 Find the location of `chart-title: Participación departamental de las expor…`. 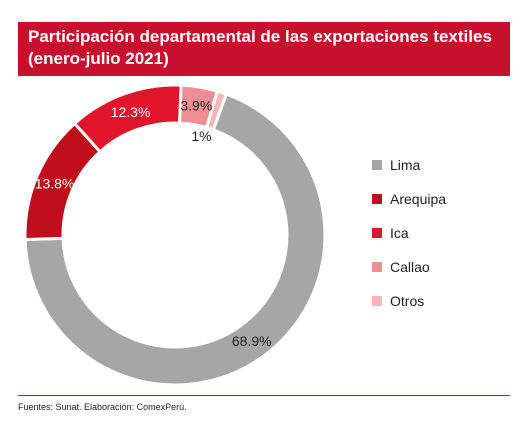

chart-title: Participación departamental de las expor… is located at coordinates (260, 47).